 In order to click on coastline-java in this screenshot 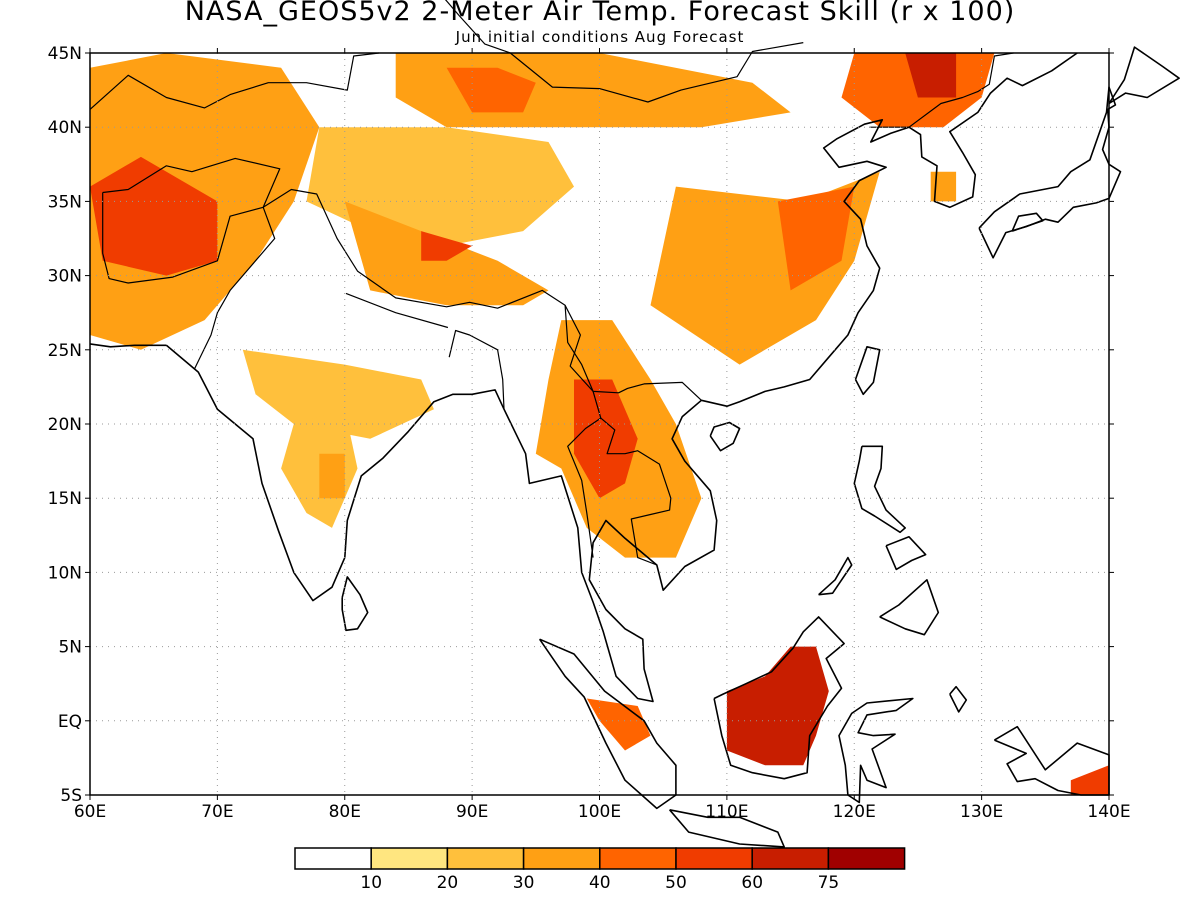, I will do `click(727, 828)`.